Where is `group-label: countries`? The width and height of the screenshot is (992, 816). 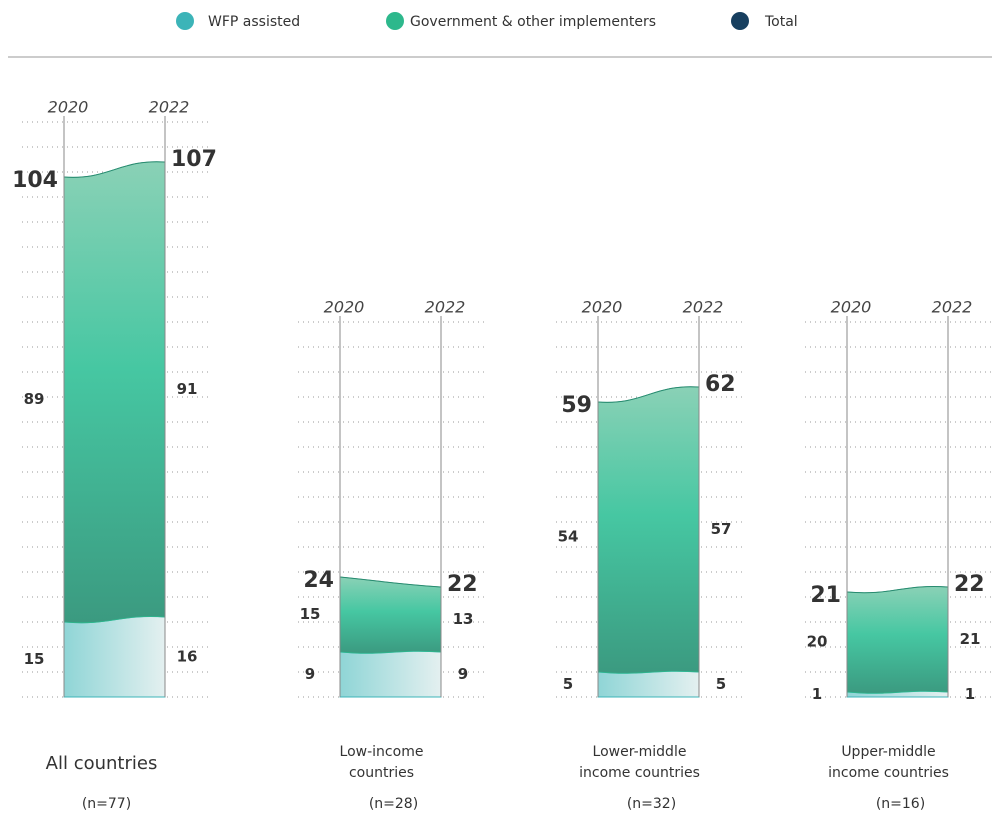
group-label: countries is located at coordinates (381, 773).